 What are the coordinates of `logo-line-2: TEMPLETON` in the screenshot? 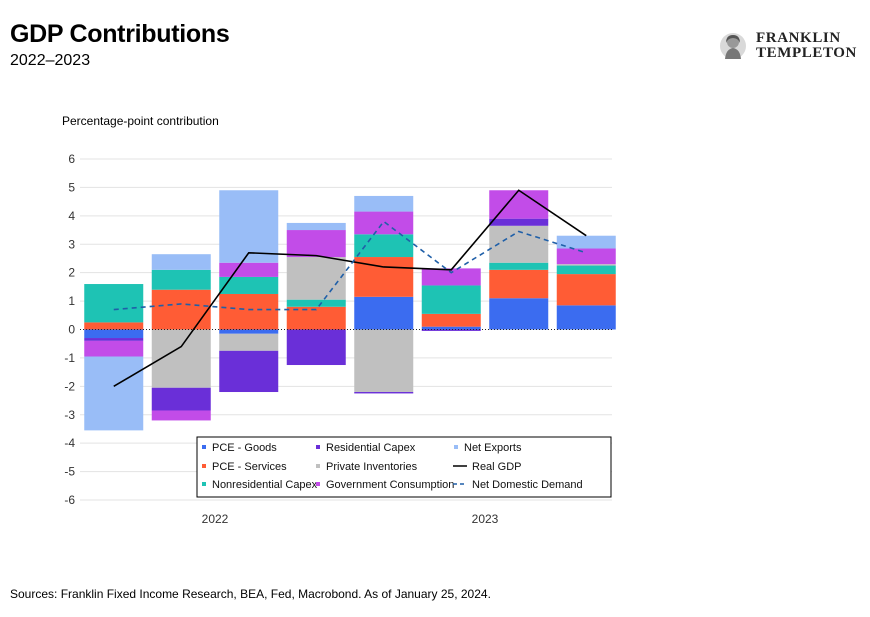 It's located at (806, 53).